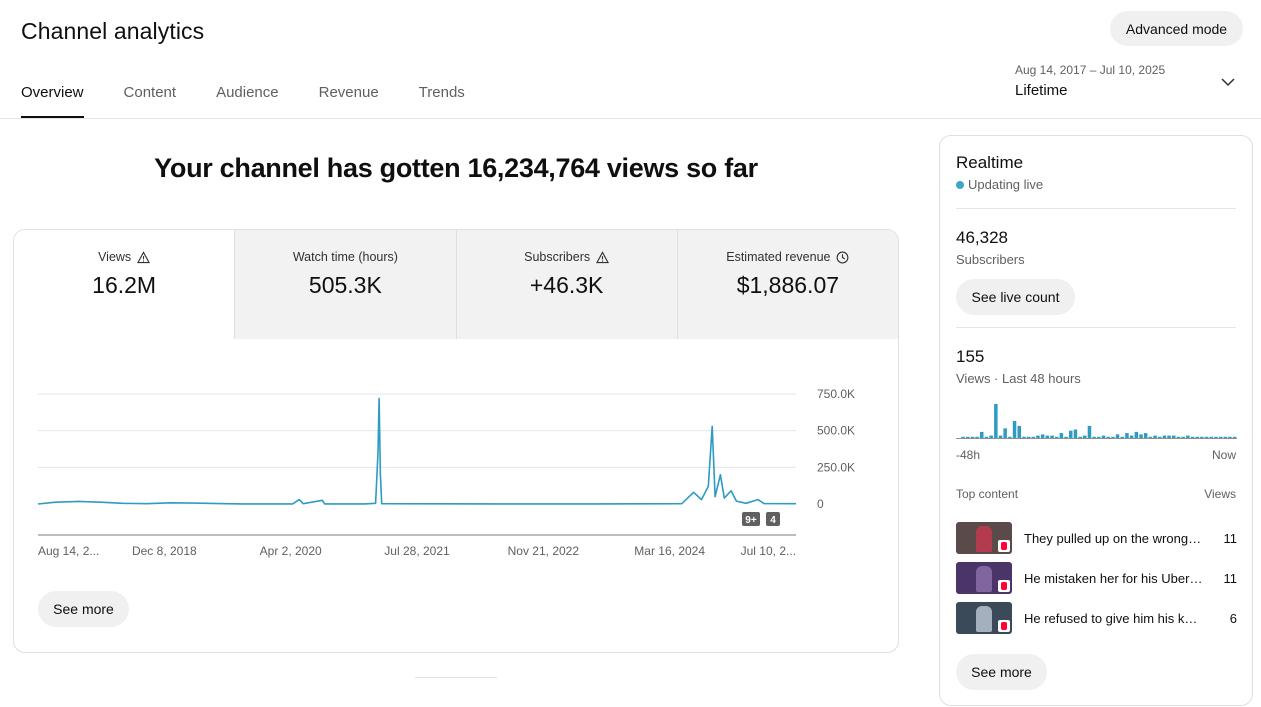 This screenshot has width=1261, height=707. Describe the element at coordinates (630, 118) in the screenshot. I see `tabs-divider` at that location.